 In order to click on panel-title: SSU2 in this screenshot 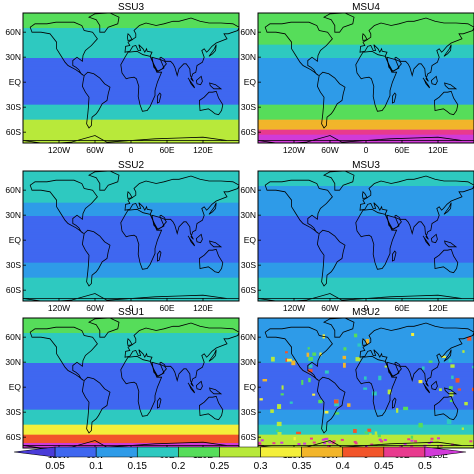, I will do `click(131, 165)`.